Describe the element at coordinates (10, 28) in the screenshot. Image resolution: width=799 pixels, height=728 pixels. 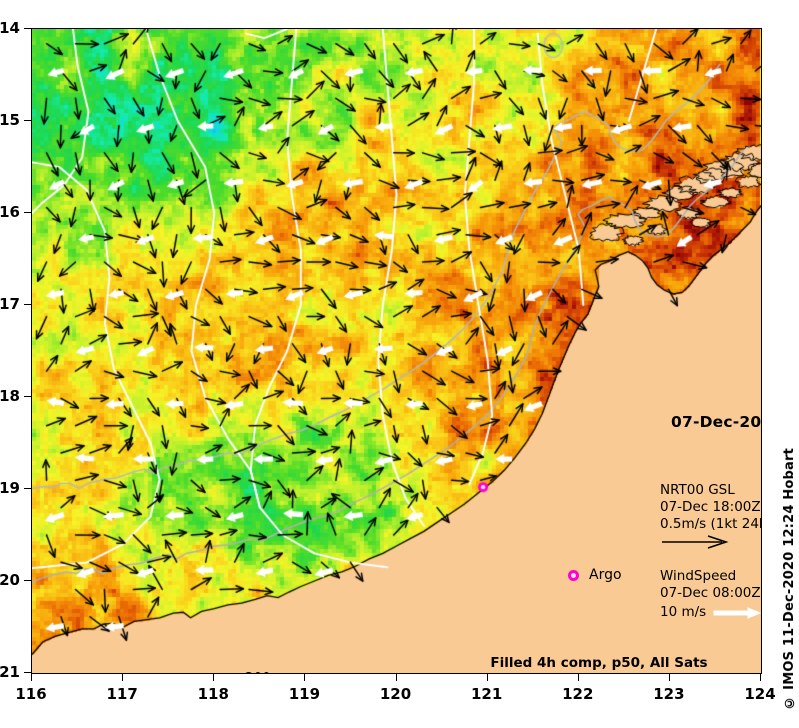
I see `y-tick-label: -14` at that location.